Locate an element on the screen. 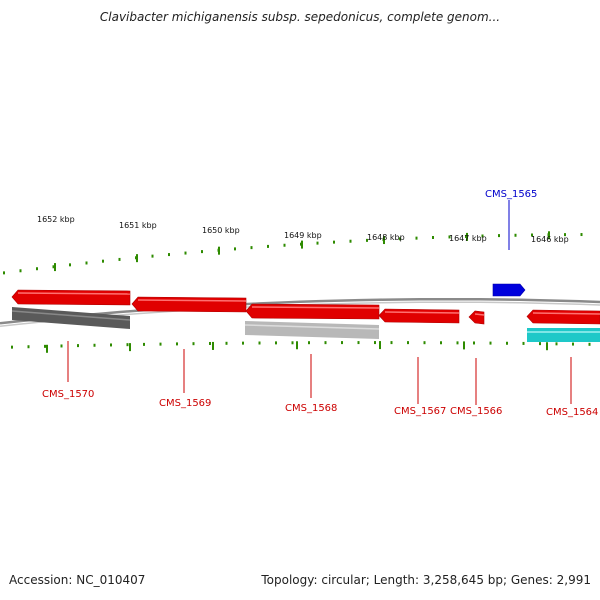  tick-label: 1652 kbp is located at coordinates (56, 219).